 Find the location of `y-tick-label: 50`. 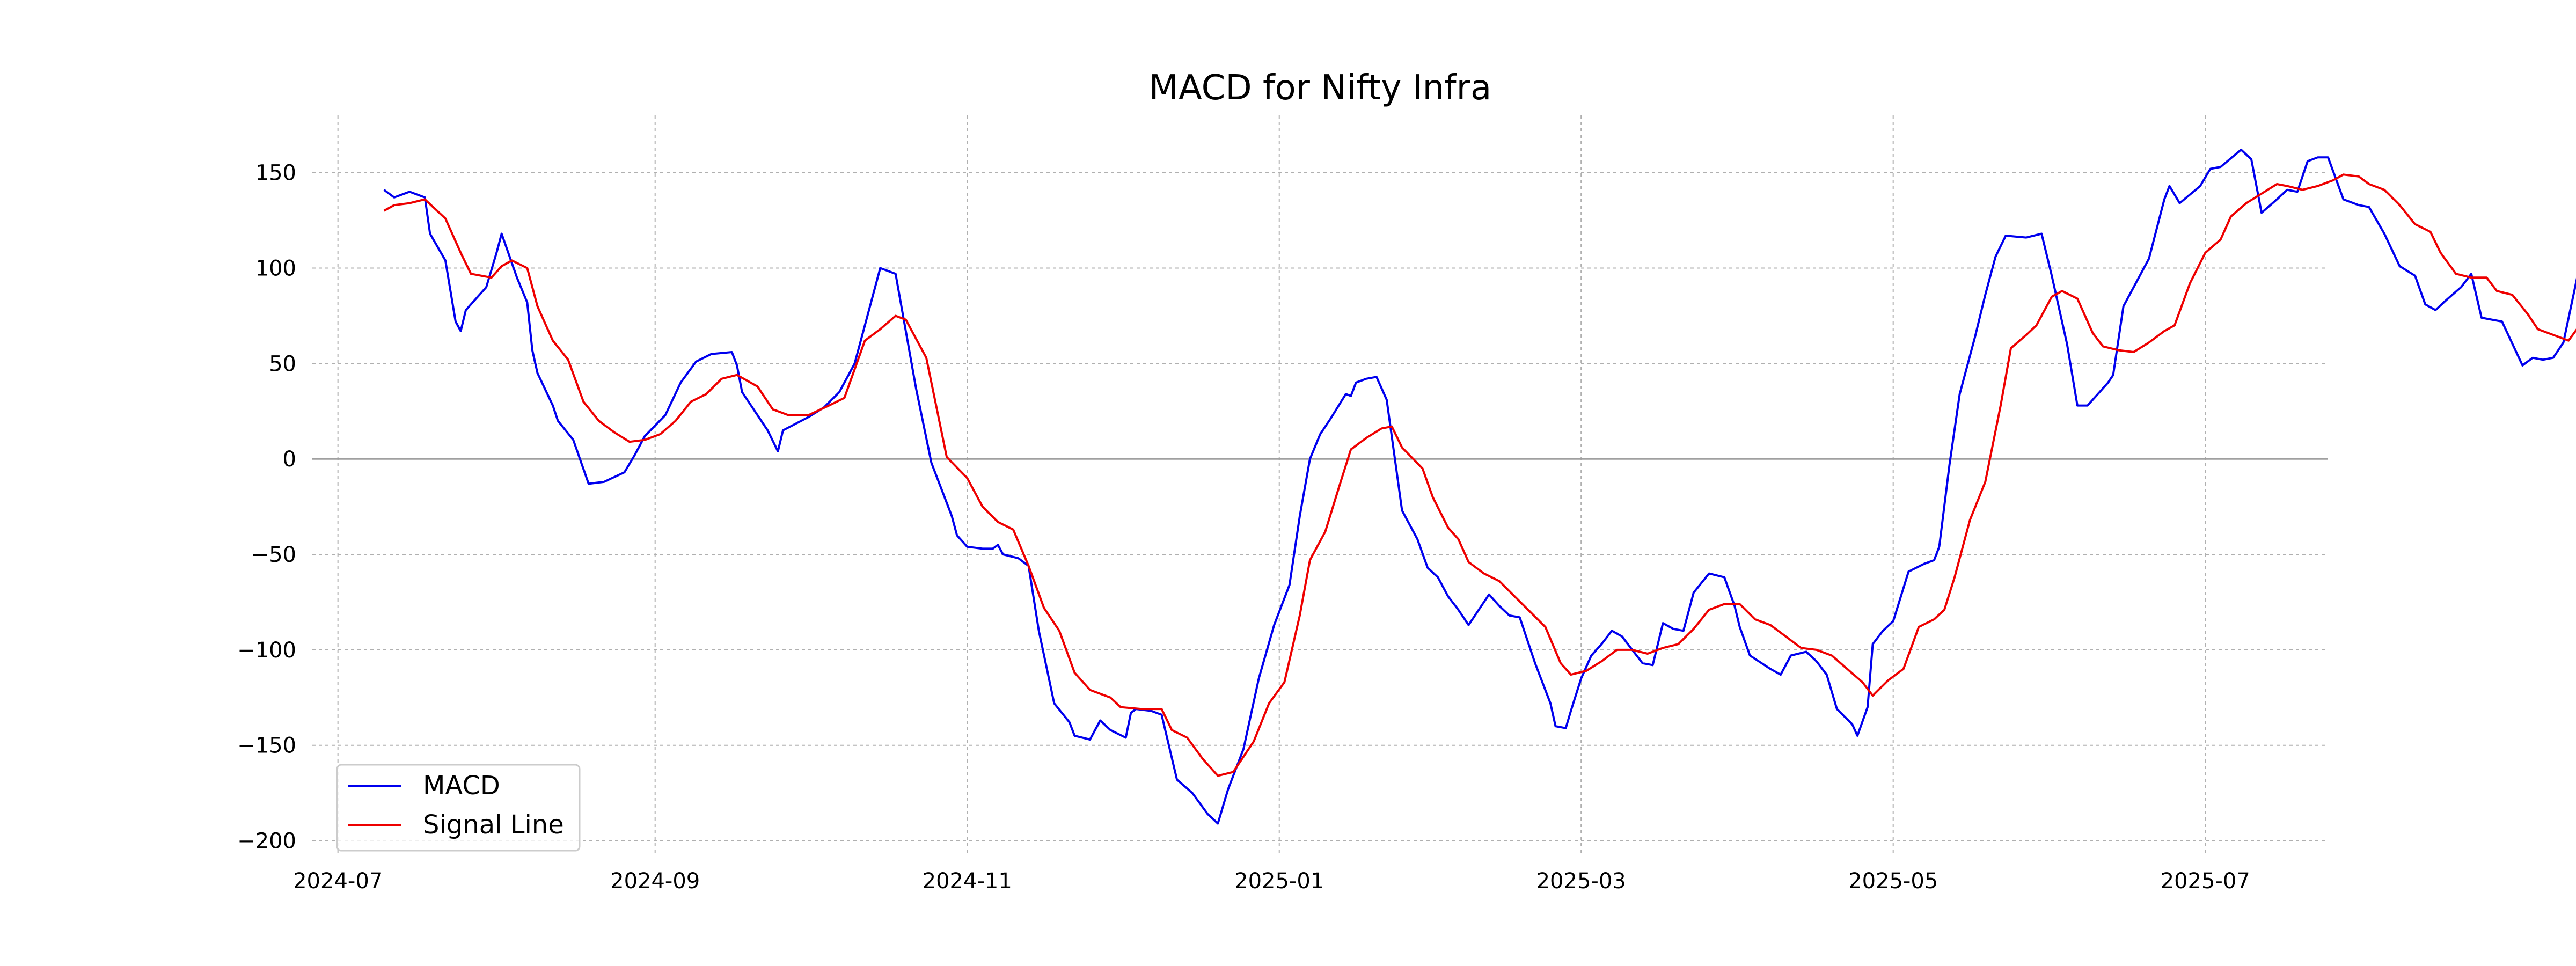

y-tick-label: 50 is located at coordinates (282, 364).